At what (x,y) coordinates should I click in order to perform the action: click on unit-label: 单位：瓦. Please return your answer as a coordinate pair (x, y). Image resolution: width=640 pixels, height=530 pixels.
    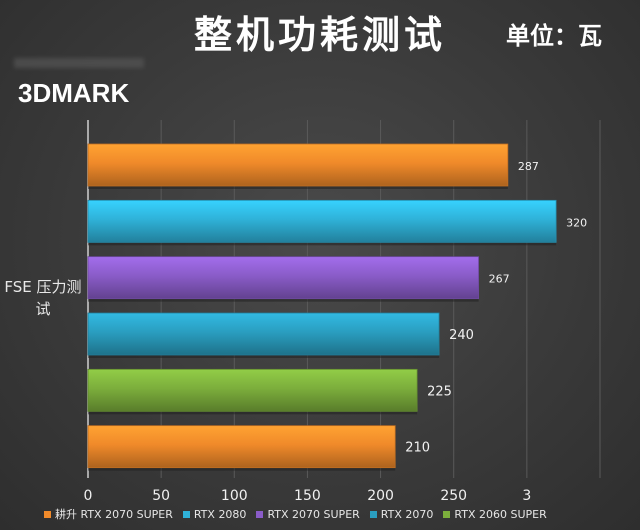
    Looking at the image, I should click on (554, 36).